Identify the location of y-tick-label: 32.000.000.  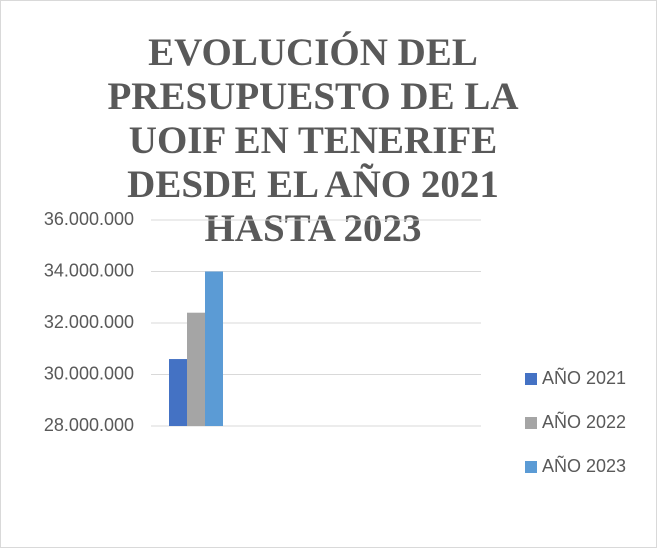
(89, 322).